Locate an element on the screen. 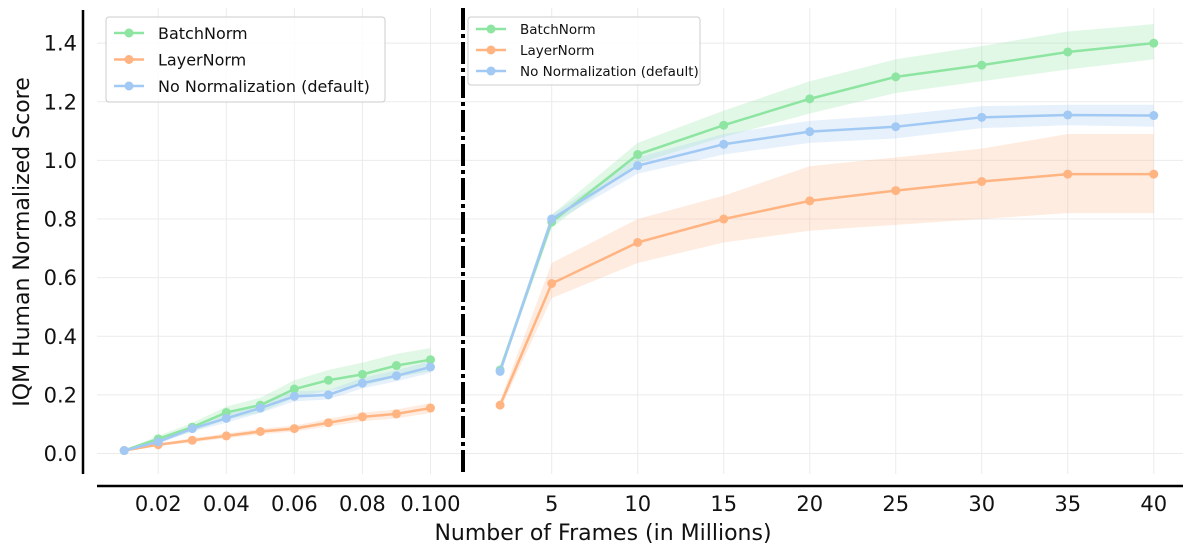  x-tick-label: 40 is located at coordinates (1153, 504).